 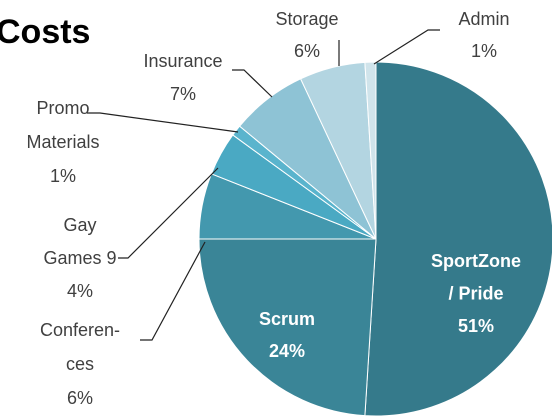 I want to click on slice-label: Conferen-, so click(x=80, y=330).